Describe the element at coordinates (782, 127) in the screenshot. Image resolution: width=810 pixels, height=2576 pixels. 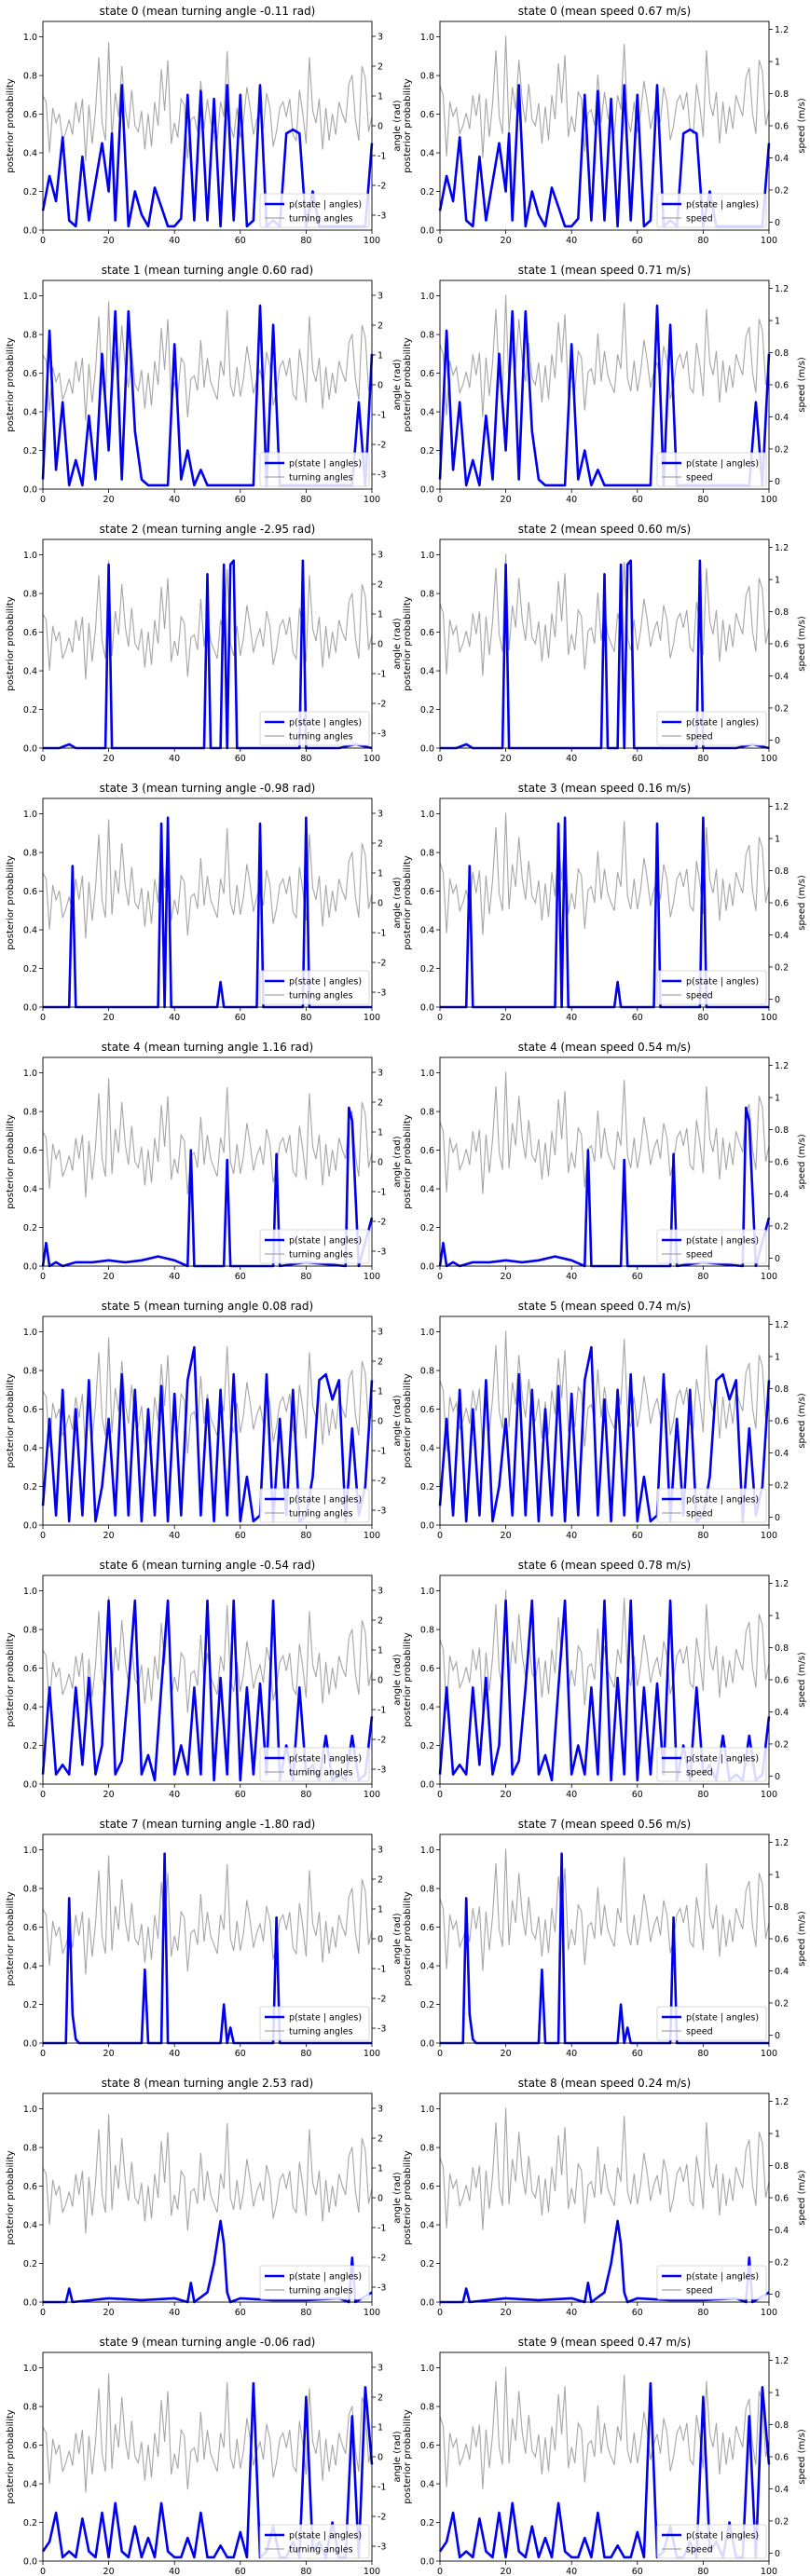
I see `right-tick-label: 0.6` at that location.